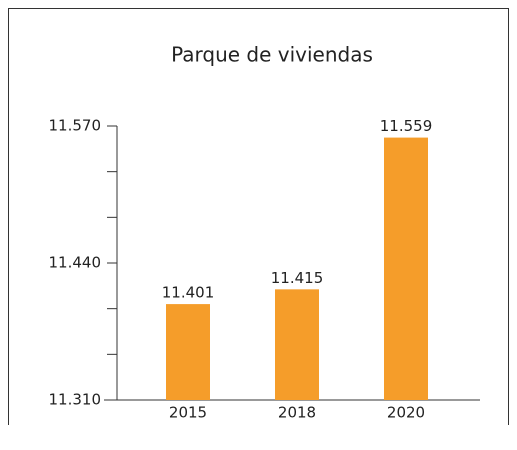 The width and height of the screenshot is (517, 450). What do you see at coordinates (75, 126) in the screenshot?
I see `y-tick-label: 11.570` at bounding box center [75, 126].